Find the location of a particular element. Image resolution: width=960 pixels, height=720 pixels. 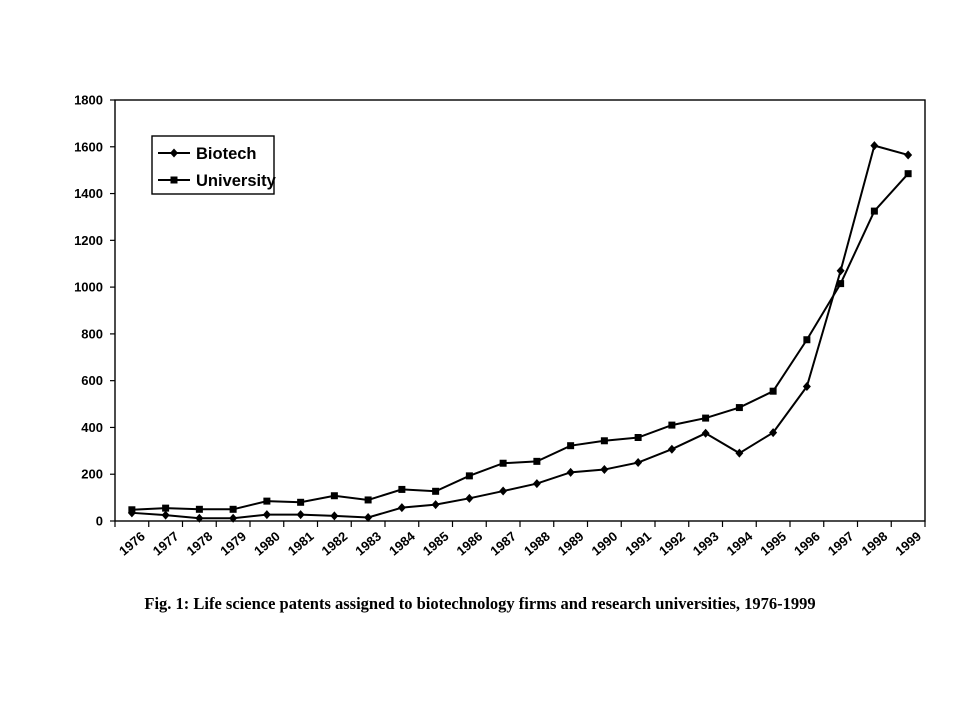

x-tick-label: 1988 is located at coordinates (537, 544).